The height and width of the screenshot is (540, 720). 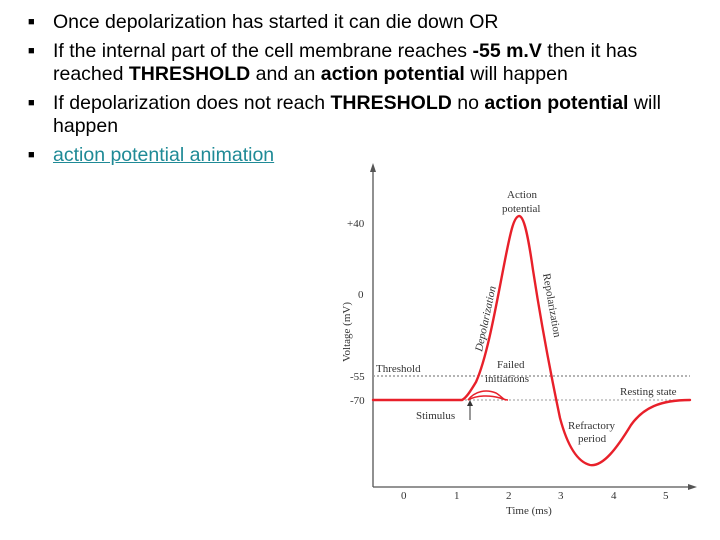 I want to click on bullet-4: action potential animation, so click(x=368, y=156).